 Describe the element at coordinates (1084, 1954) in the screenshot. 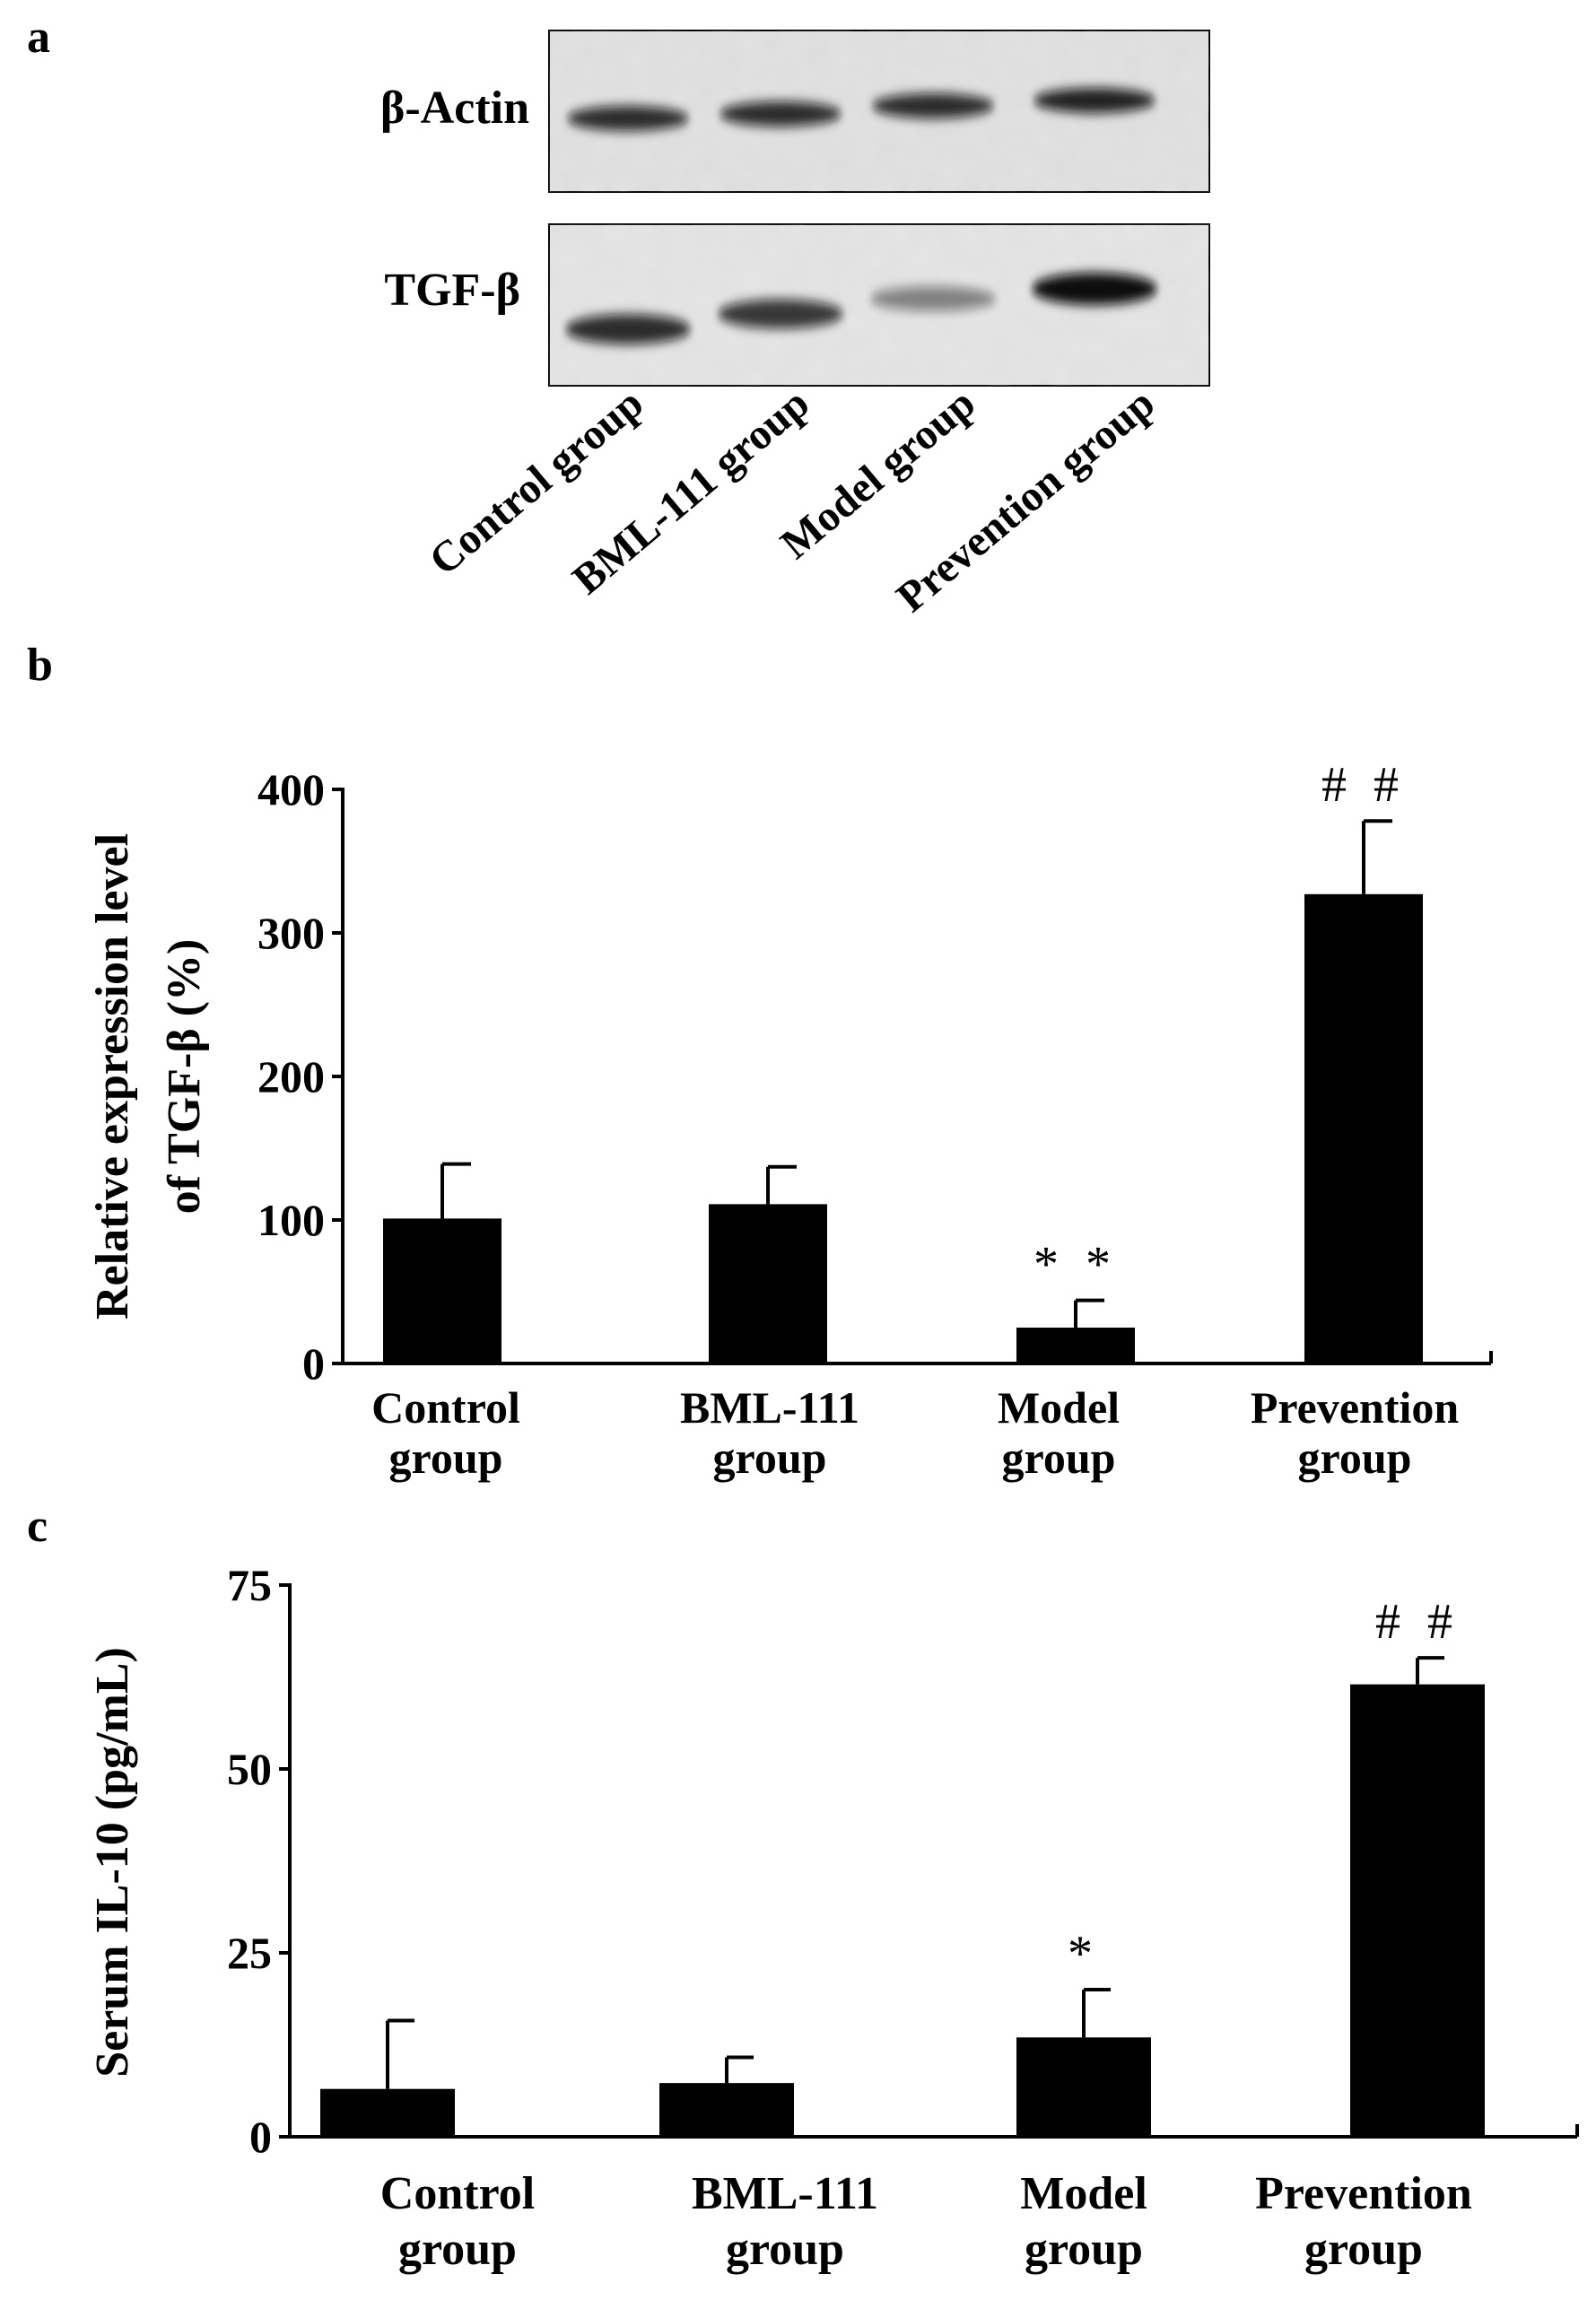

I see `significance-marker: *` at that location.